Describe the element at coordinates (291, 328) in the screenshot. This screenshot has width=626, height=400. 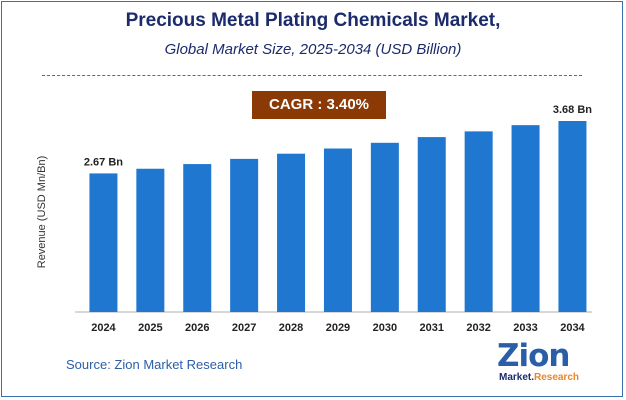
I see `x-tick-label-2028: 2028` at that location.